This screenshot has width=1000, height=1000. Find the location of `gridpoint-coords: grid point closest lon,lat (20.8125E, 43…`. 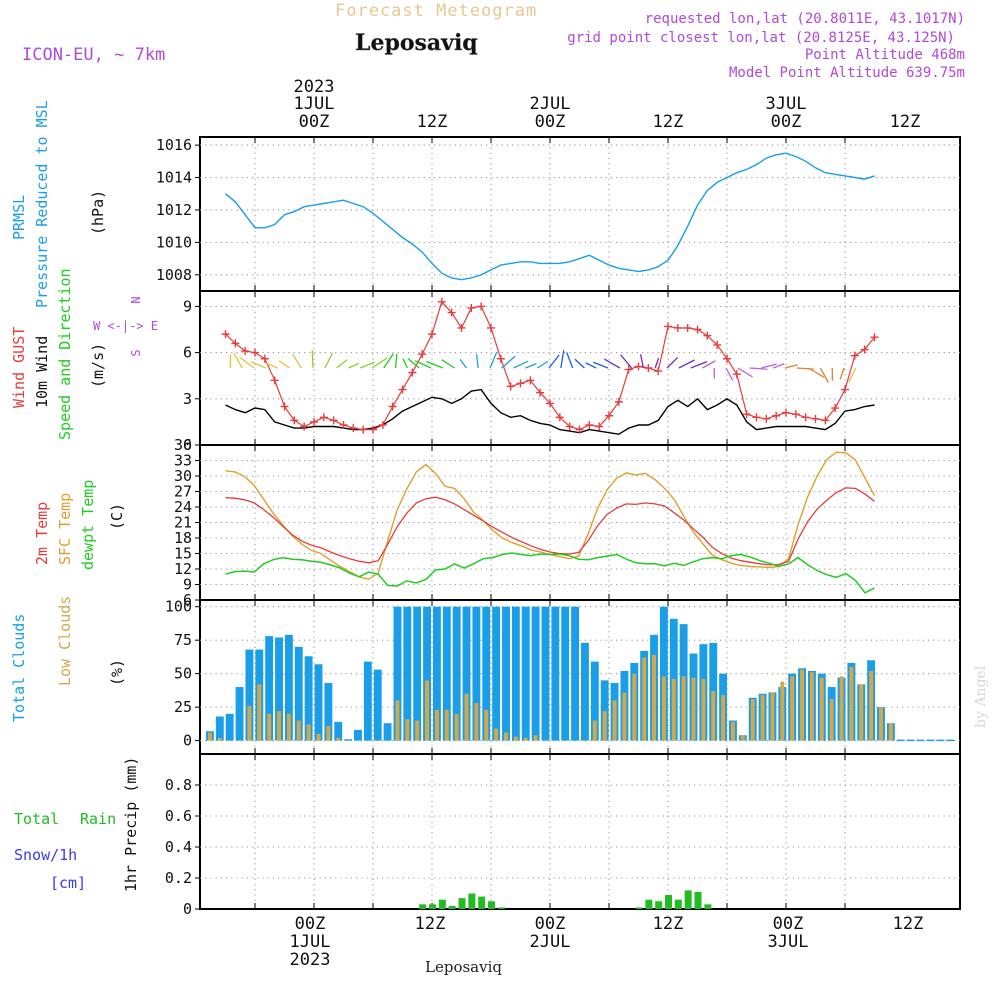

gridpoint-coords: grid point closest lon,lat (20.8125E, 43… is located at coordinates (761, 38).